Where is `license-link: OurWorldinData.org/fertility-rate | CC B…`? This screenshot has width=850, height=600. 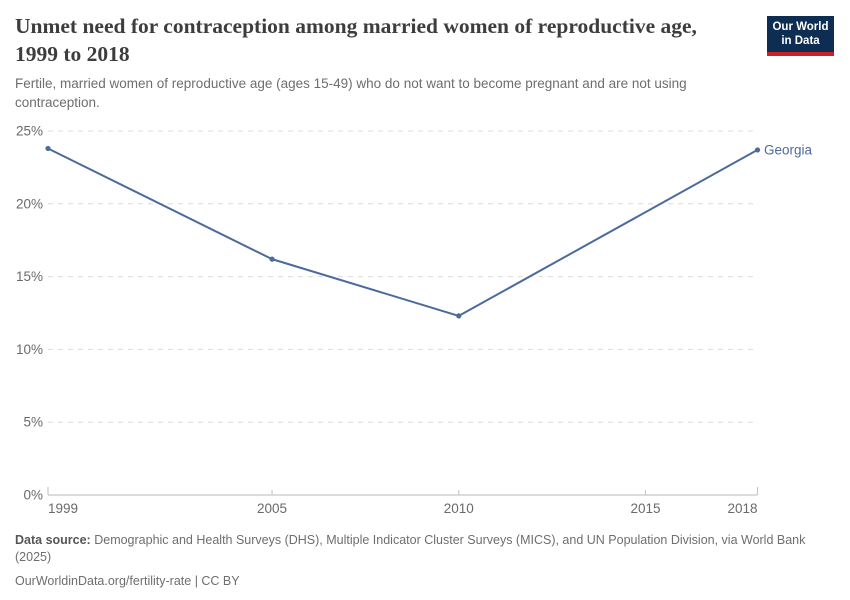 license-link: OurWorldinData.org/fertility-rate | CC B… is located at coordinates (127, 581).